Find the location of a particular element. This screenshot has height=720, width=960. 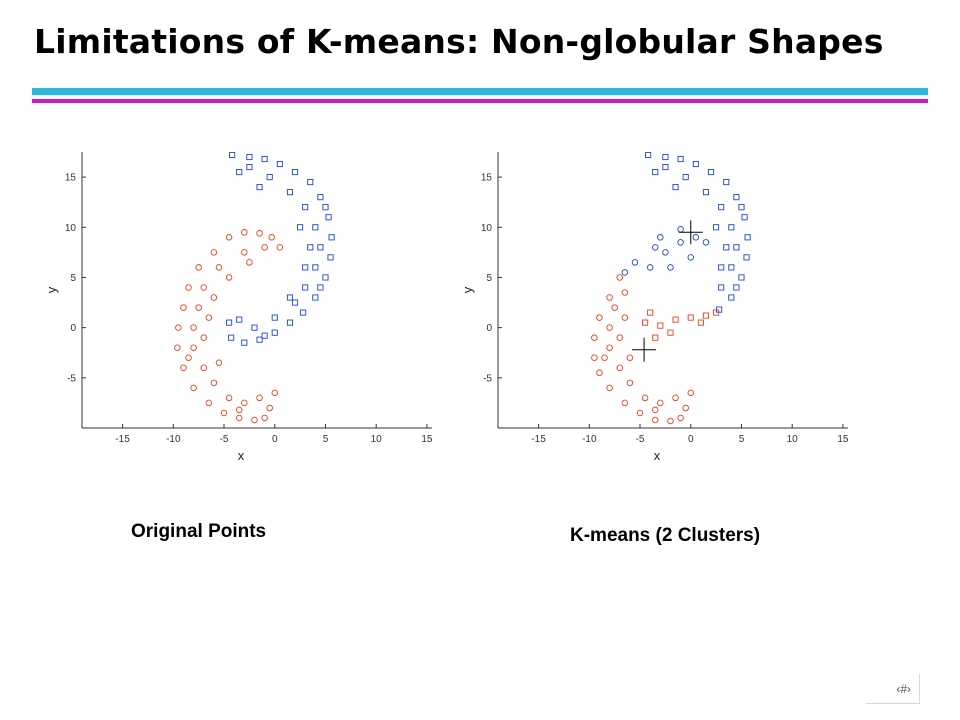

x-tick-label: -15 is located at coordinates (122, 439).